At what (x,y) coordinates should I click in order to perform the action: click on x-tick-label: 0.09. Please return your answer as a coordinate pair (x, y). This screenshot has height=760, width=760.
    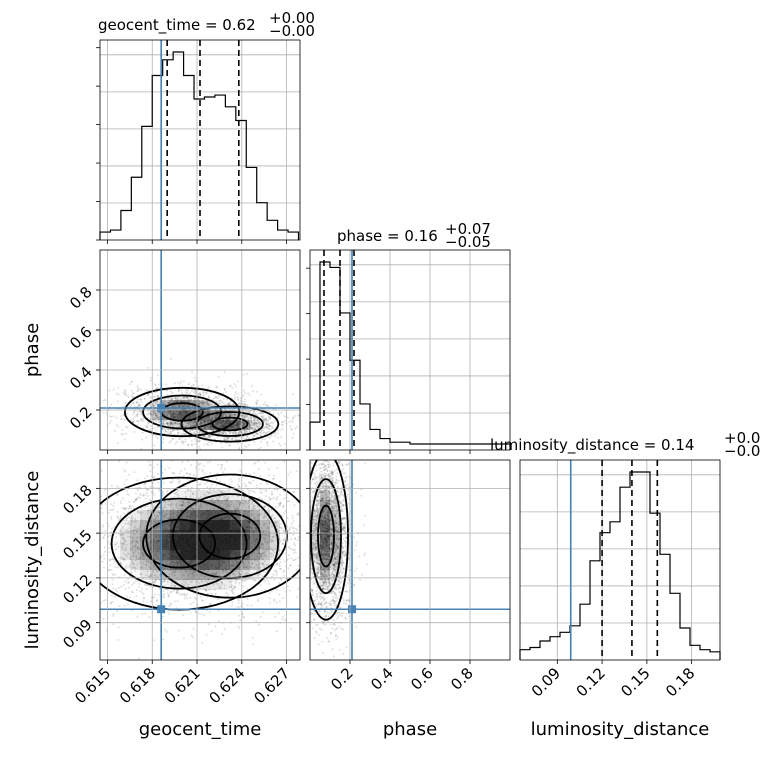
    Looking at the image, I should click on (546, 682).